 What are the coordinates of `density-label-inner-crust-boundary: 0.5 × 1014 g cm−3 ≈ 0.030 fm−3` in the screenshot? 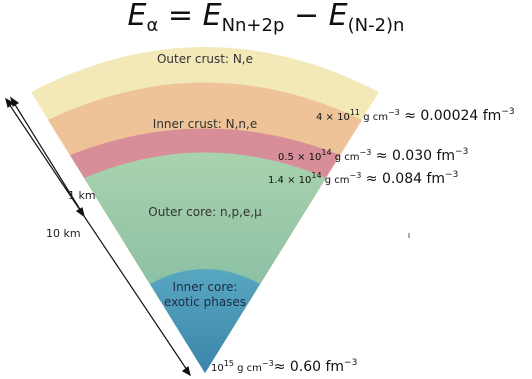 It's located at (373, 155).